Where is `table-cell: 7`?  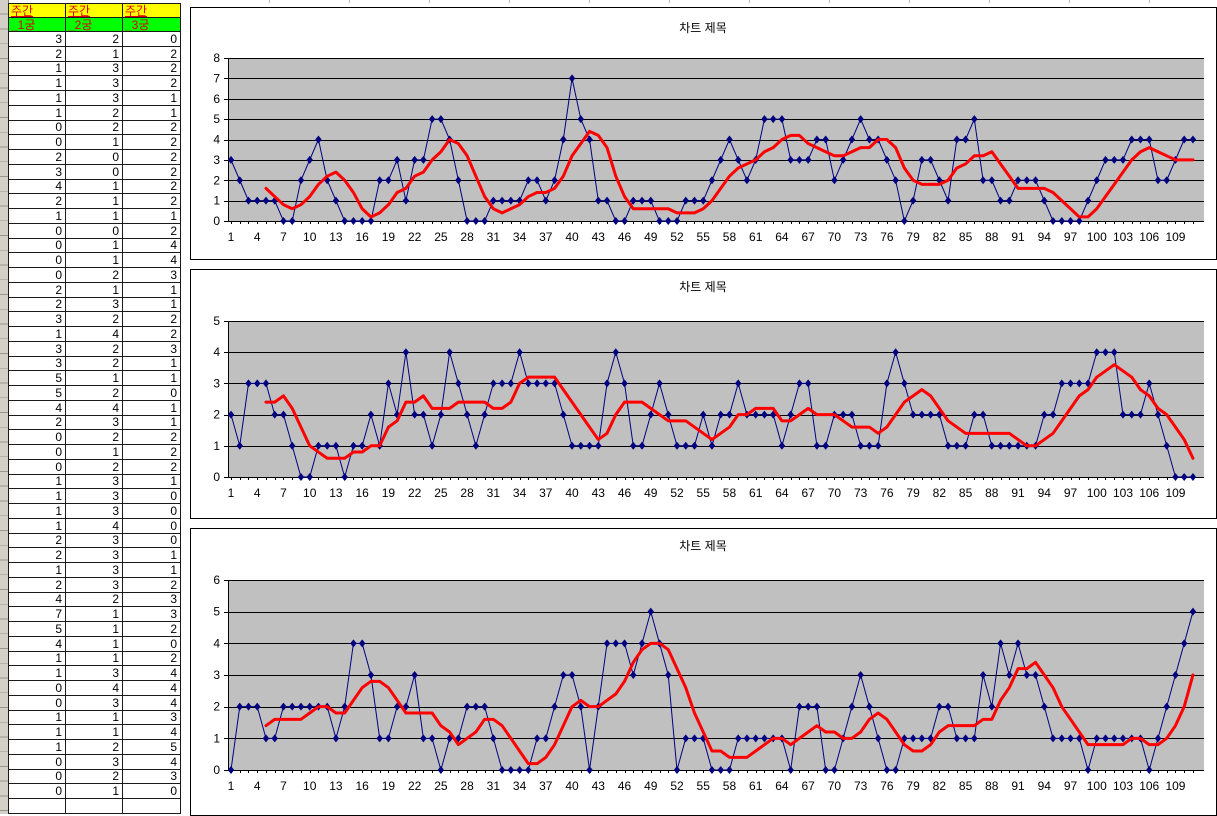
table-cell: 7 is located at coordinates (37, 614).